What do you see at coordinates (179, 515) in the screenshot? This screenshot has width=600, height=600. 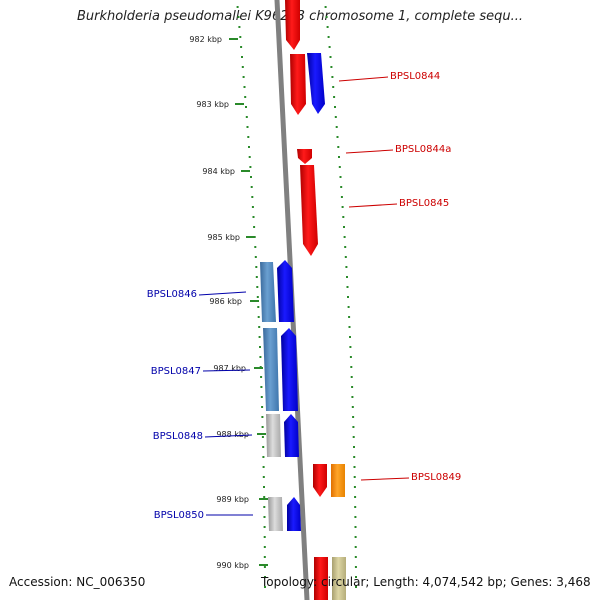 I see `gene-label-bpsl0850: BPSL0850` at bounding box center [179, 515].